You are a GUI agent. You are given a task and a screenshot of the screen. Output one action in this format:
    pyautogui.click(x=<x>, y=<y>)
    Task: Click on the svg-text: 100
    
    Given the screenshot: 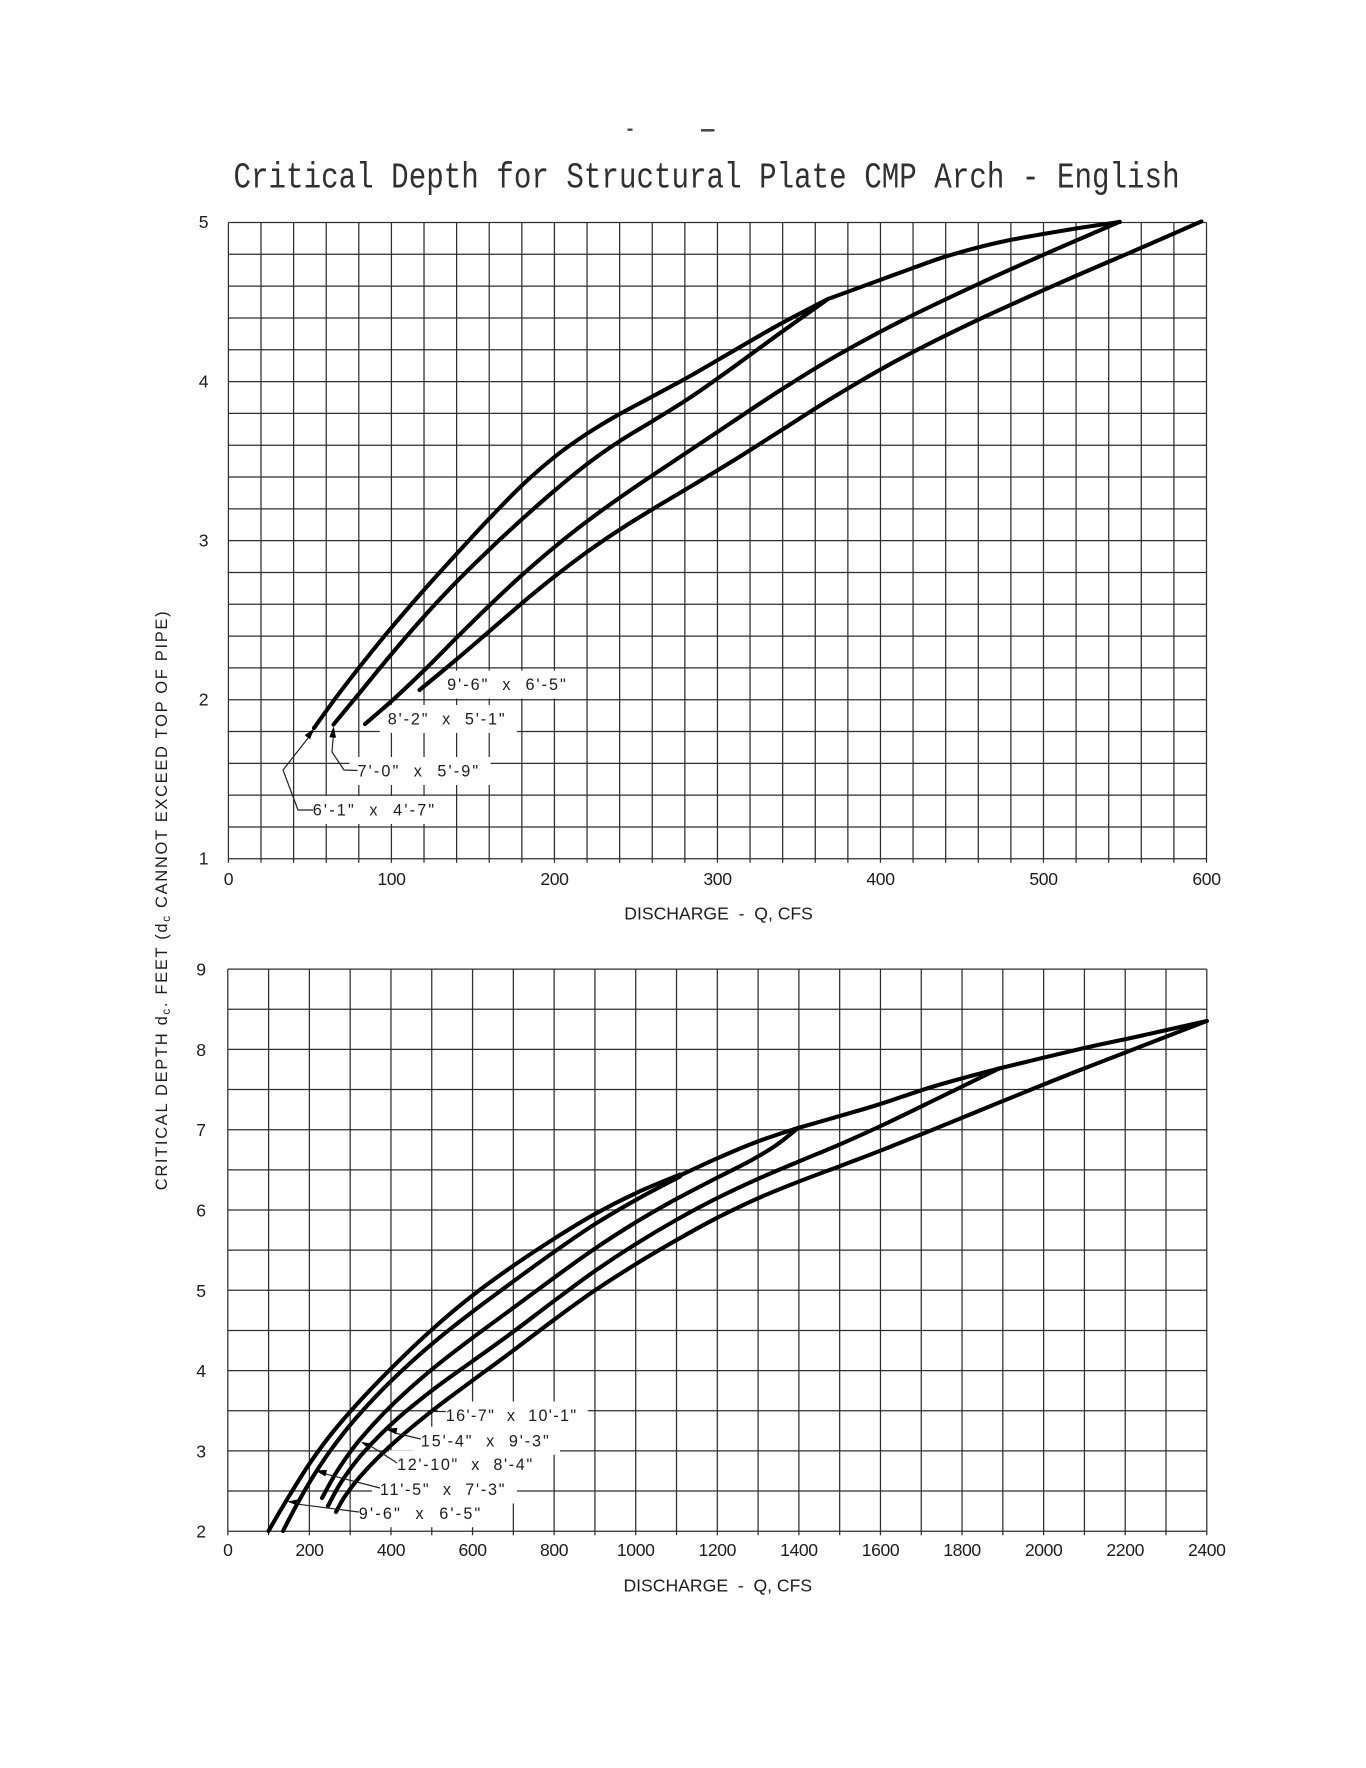 What is the action you would take?
    pyautogui.click(x=391, y=879)
    